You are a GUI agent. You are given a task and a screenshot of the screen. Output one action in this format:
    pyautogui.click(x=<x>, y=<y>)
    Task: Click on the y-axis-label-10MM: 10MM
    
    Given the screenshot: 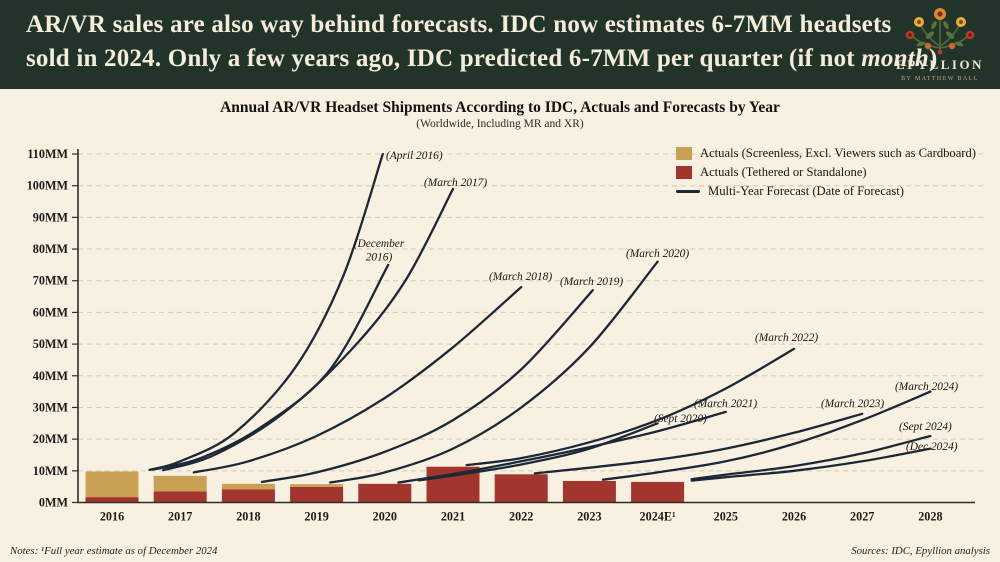 What is the action you would take?
    pyautogui.click(x=51, y=471)
    